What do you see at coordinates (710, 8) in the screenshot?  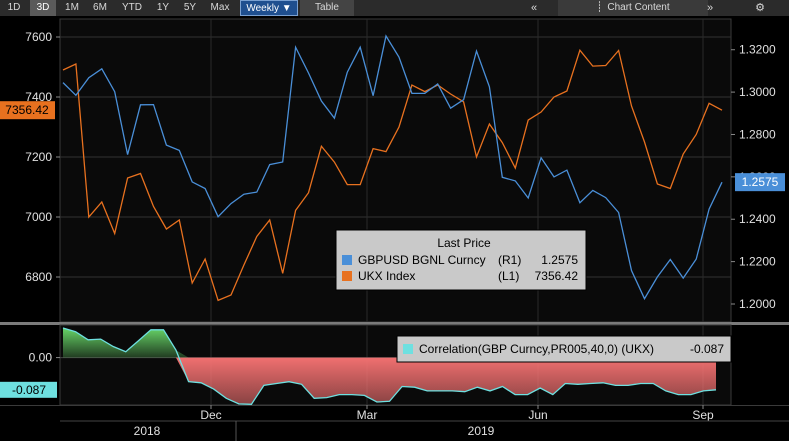 I see `expand-right-icon: »` at bounding box center [710, 8].